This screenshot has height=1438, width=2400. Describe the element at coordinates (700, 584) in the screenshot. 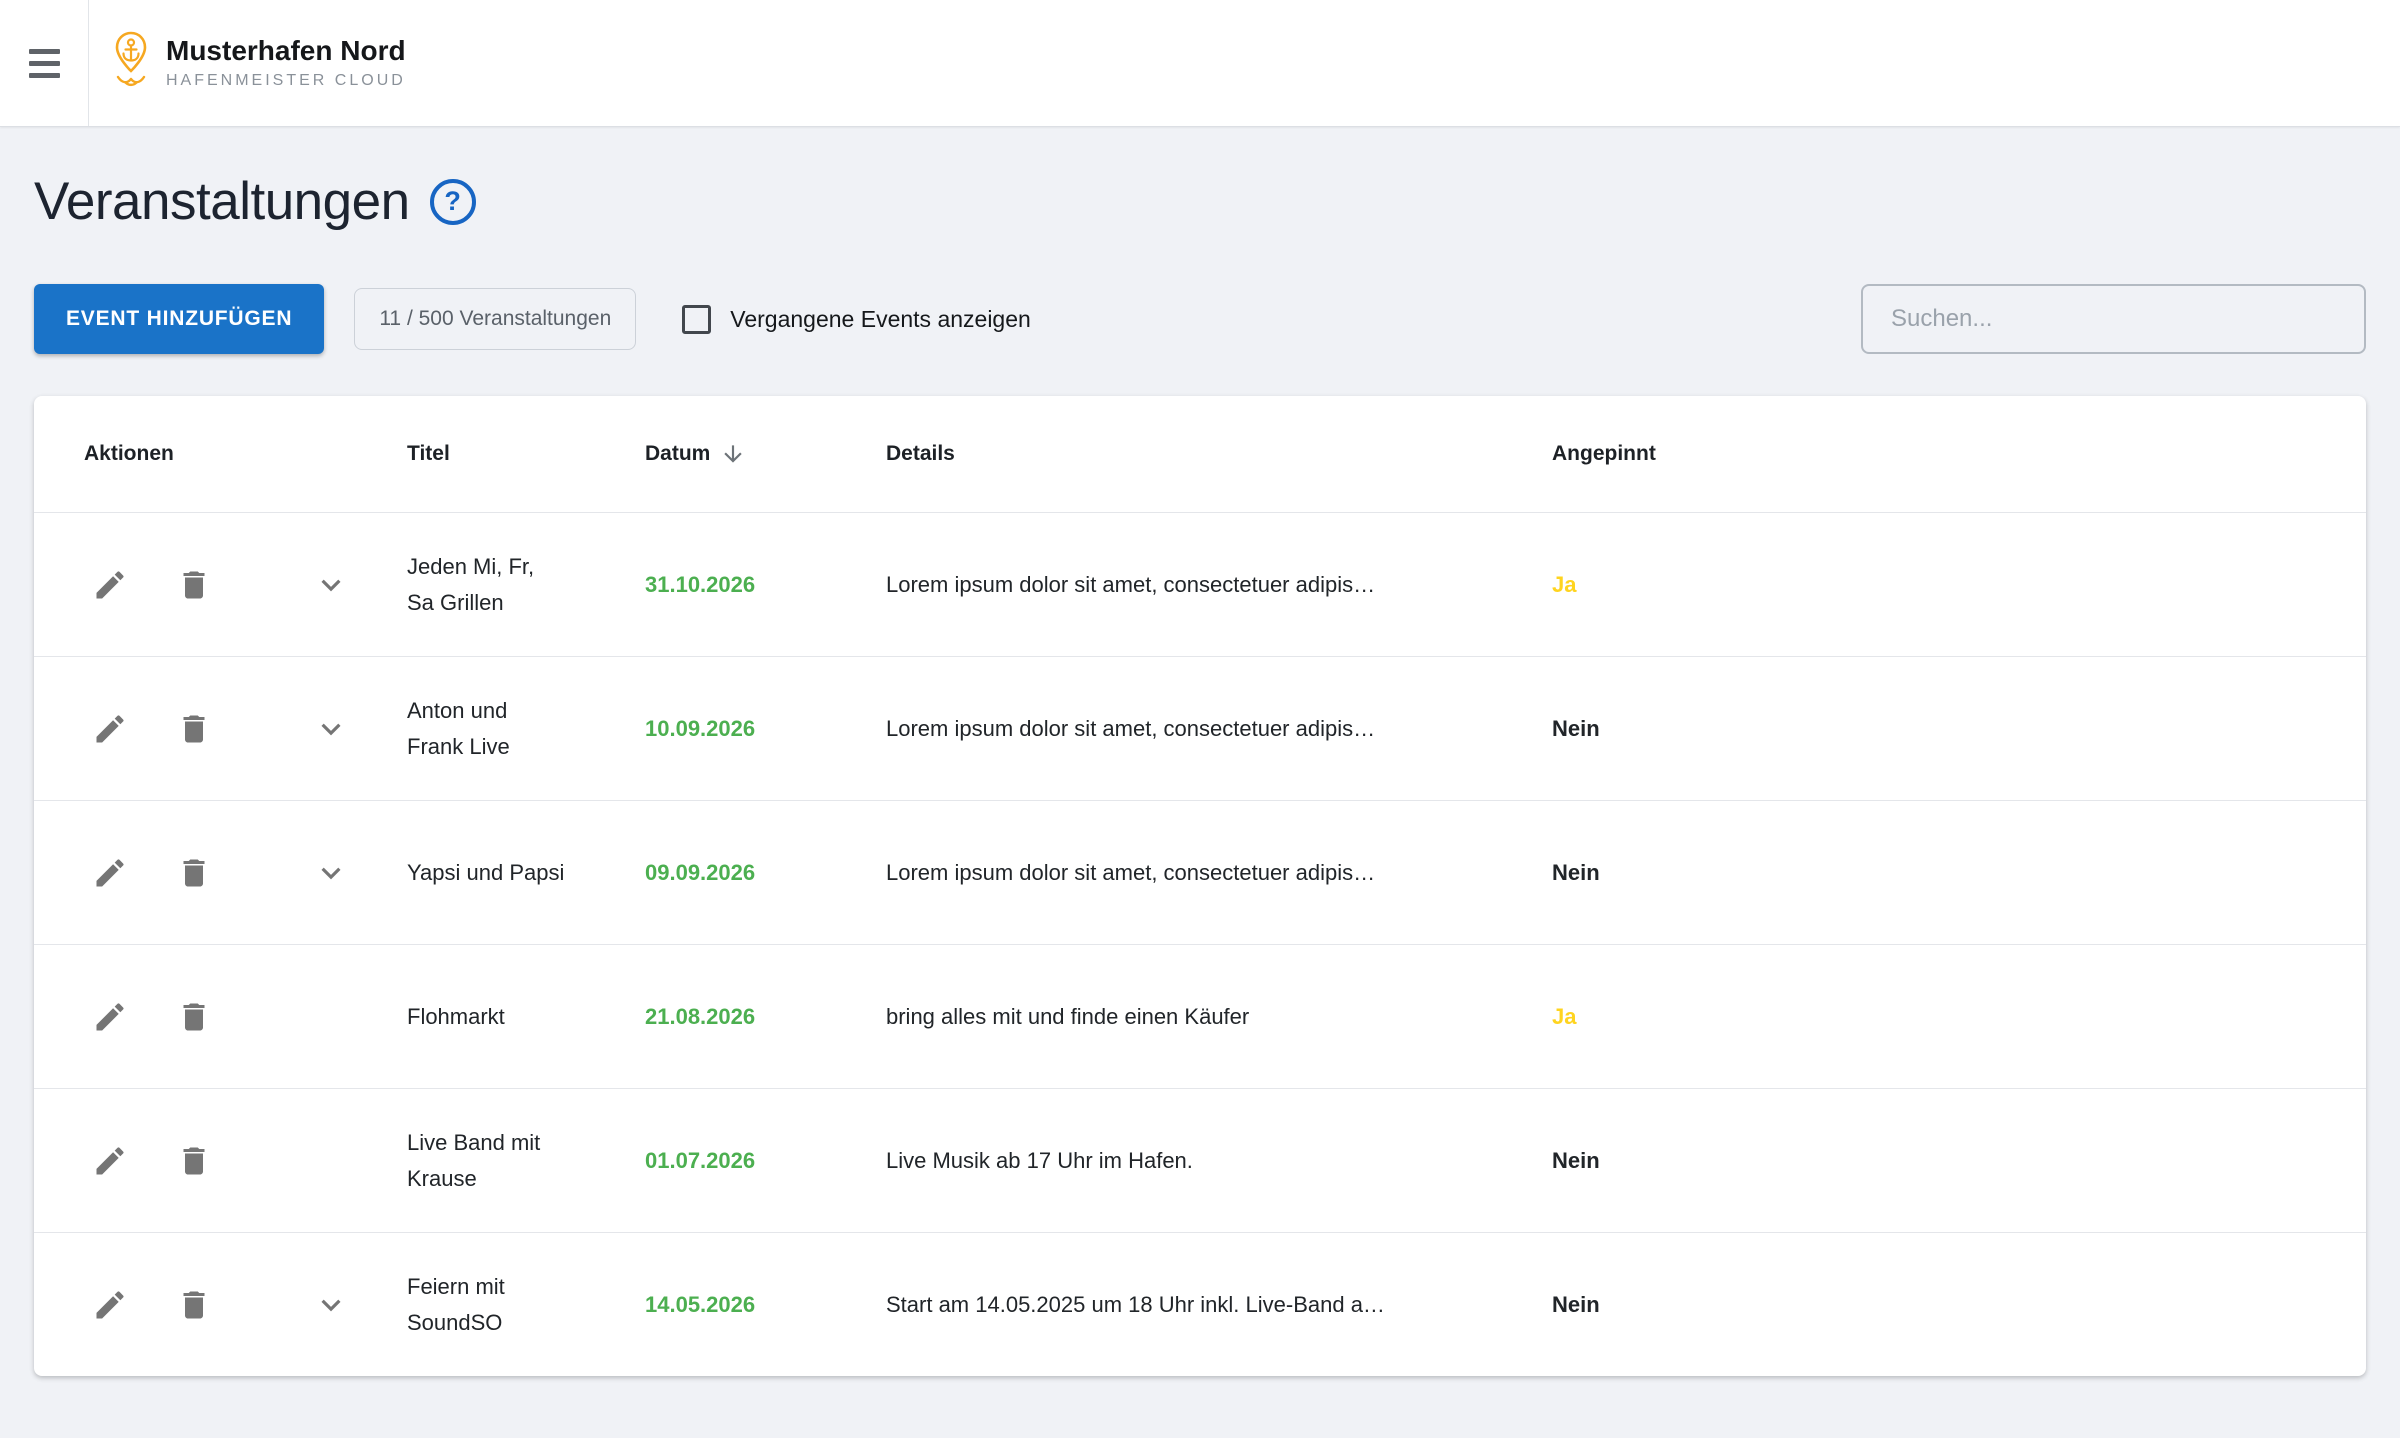

I see `event-date: 31.10.2026` at that location.